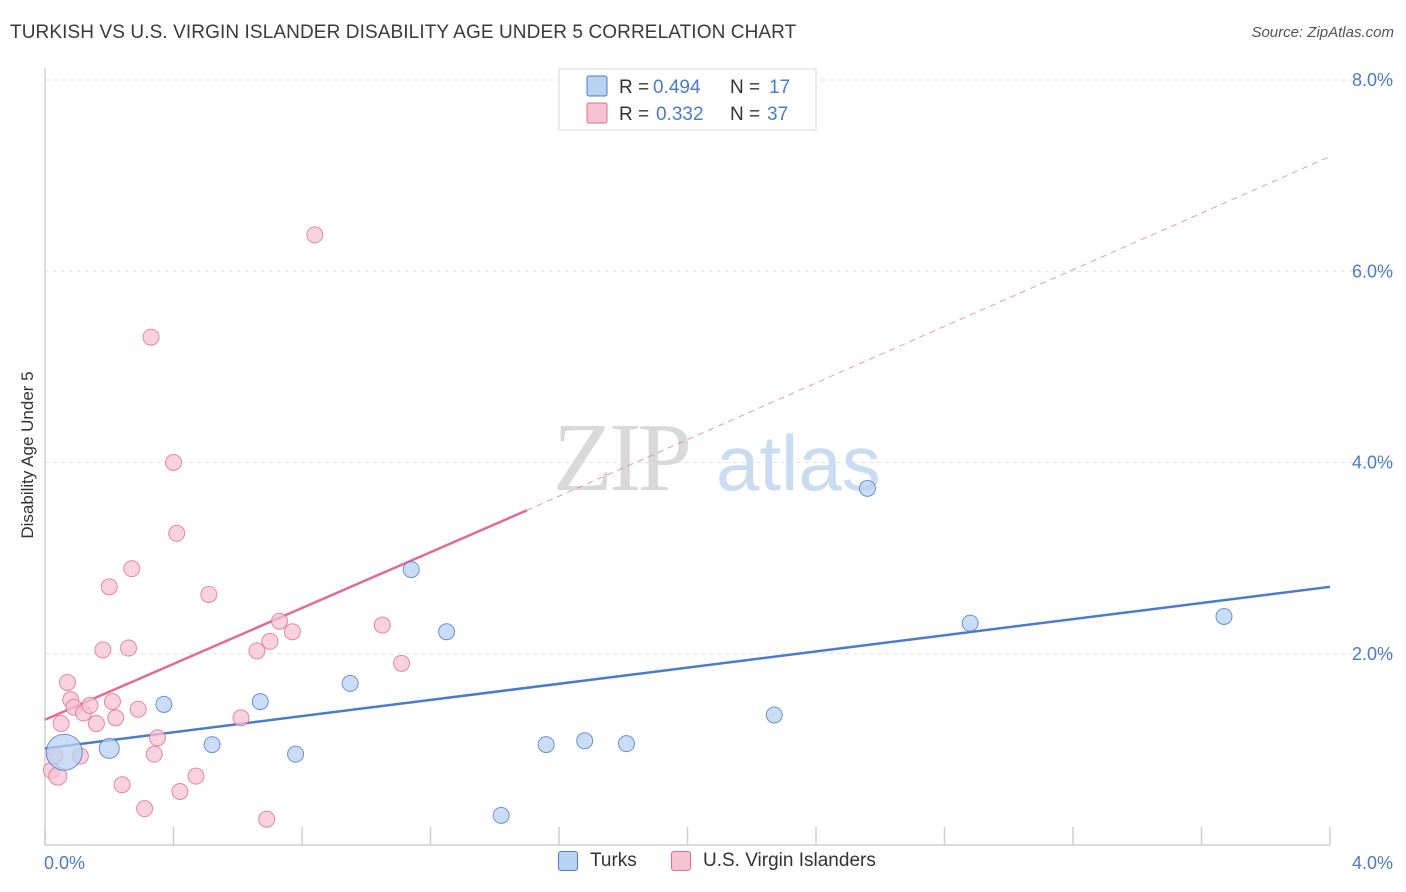  What do you see at coordinates (745, 87) in the screenshot?
I see `legend-n-label-1: N =` at bounding box center [745, 87].